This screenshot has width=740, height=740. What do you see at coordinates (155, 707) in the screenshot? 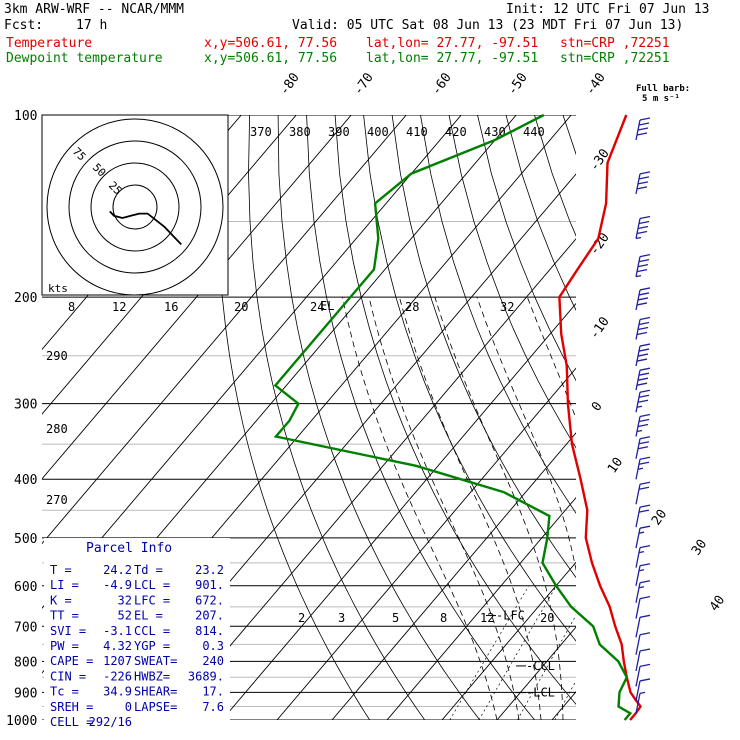
I see `parcel-key: LAPSE=` at bounding box center [155, 707].